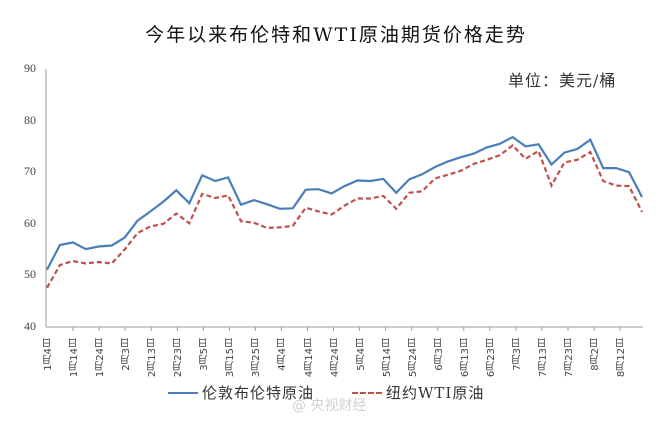  Describe the element at coordinates (329, 406) in the screenshot. I see `watermark: @ 央视财经` at that location.